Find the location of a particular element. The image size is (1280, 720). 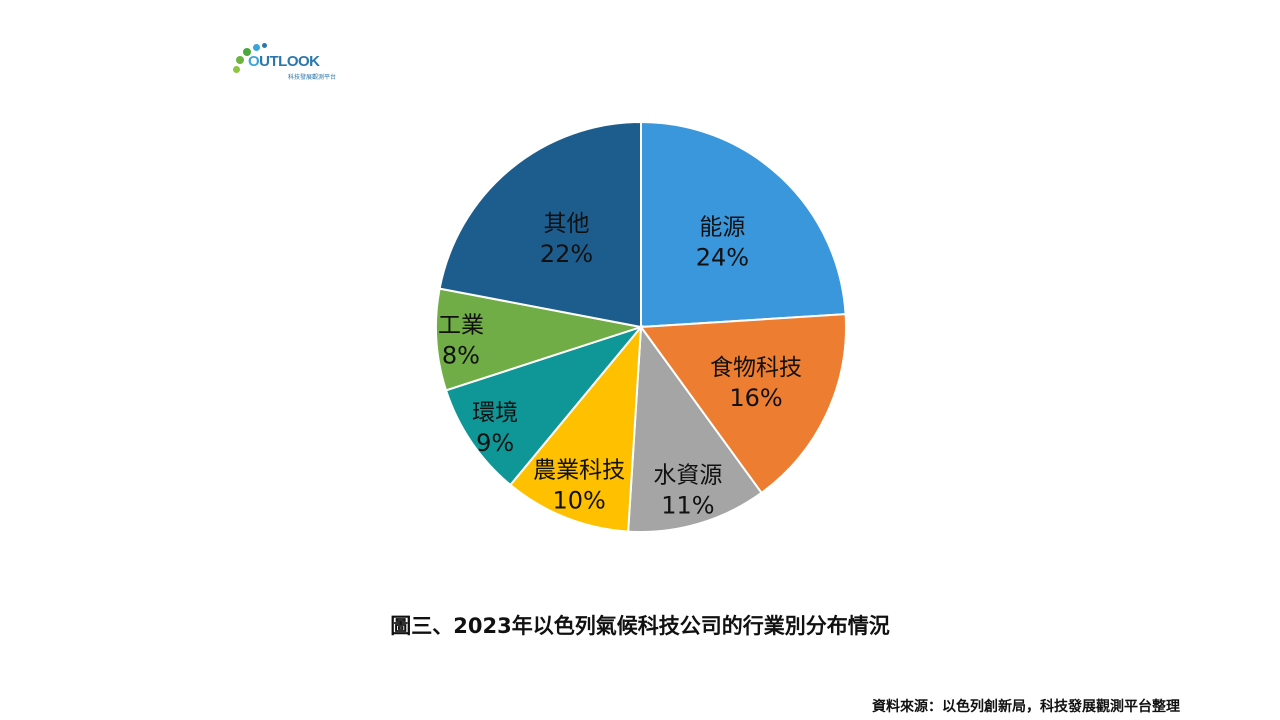

source-note: 資料來源：以色列創新局，科技發展觀測平台整理 is located at coordinates (1026, 707).